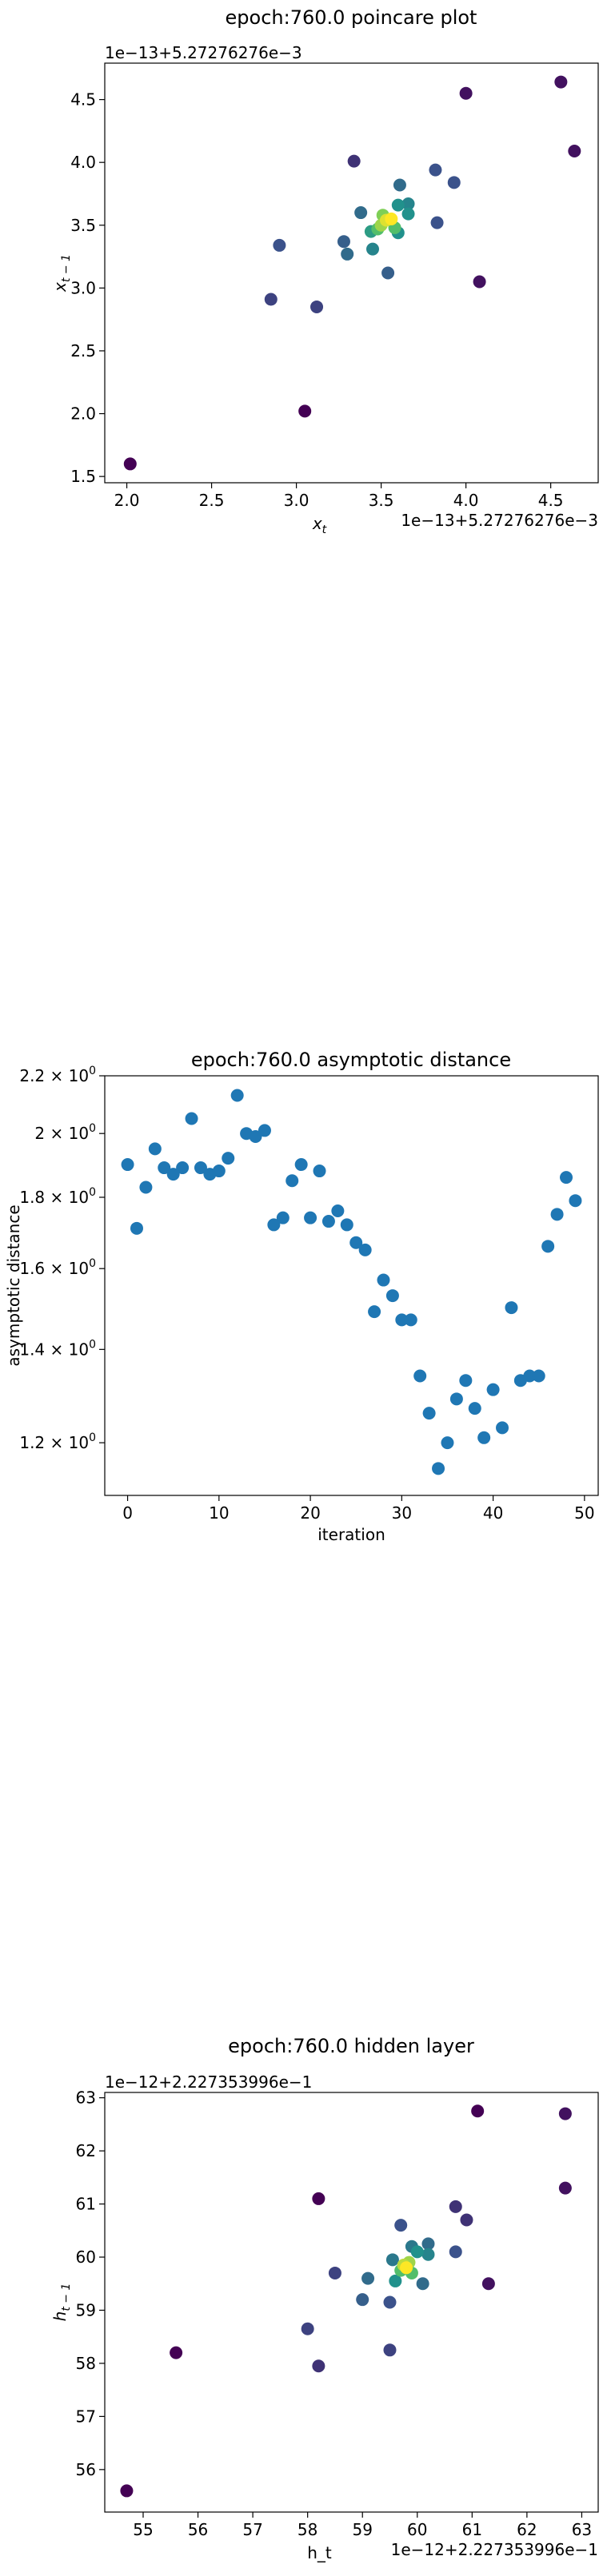  I want to click on x-axis-label: xt, so click(319, 525).